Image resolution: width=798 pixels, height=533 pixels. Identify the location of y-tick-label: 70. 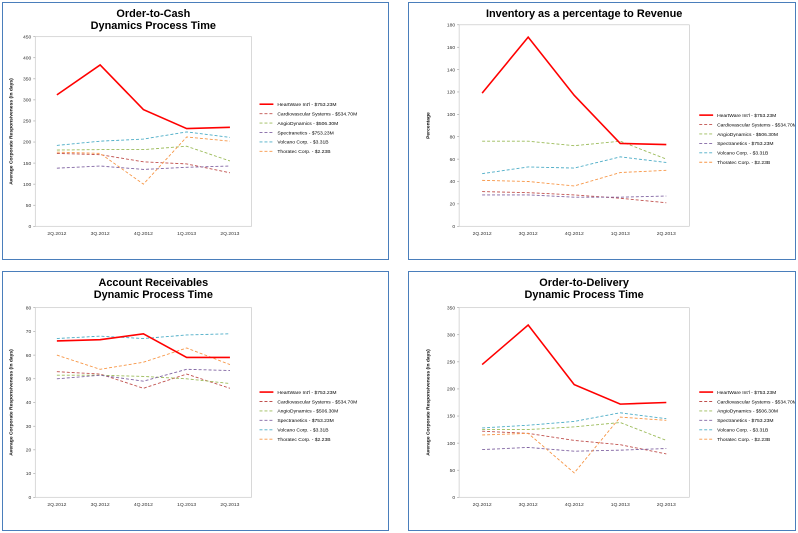
(29, 332).